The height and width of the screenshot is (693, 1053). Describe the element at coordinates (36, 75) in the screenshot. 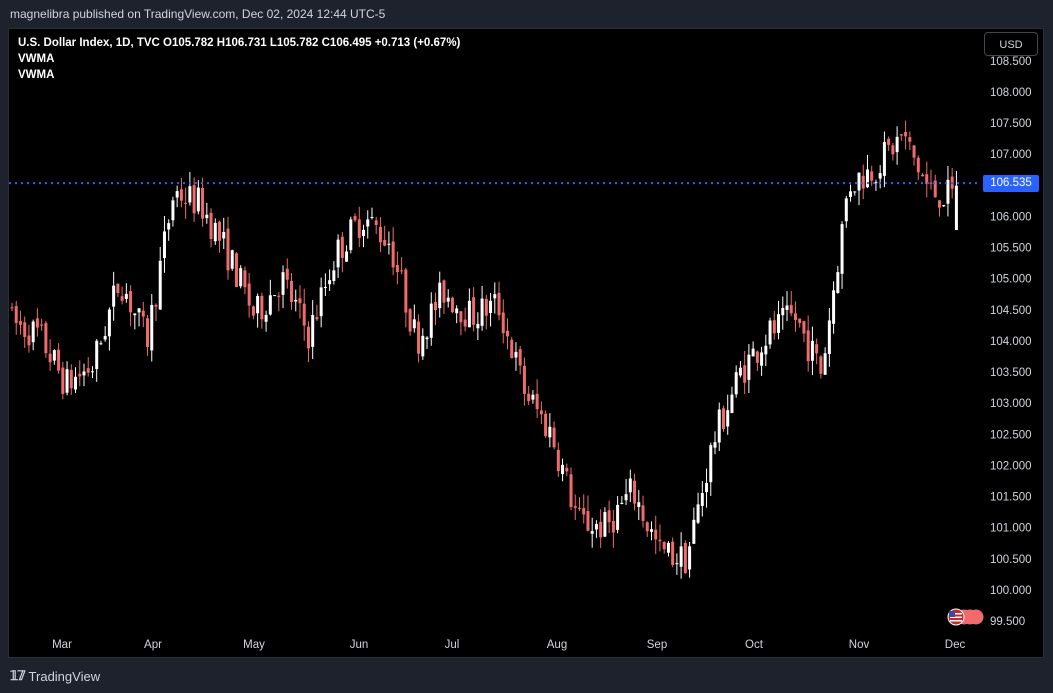

I see `indicator-vwma-2: VWMA` at that location.